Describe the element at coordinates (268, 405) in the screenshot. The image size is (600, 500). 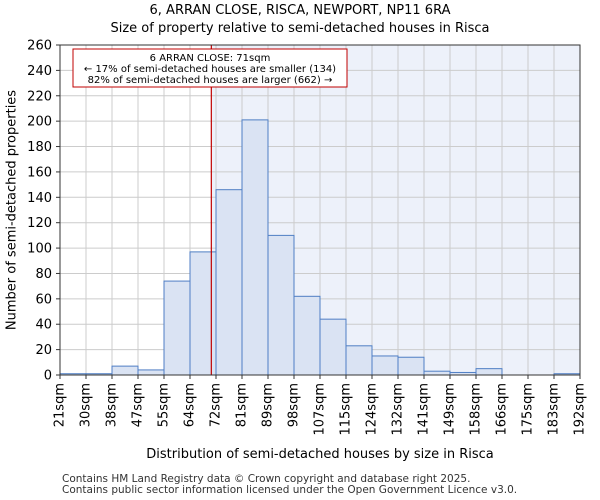
I see `x-tick-label: 89sqm` at that location.